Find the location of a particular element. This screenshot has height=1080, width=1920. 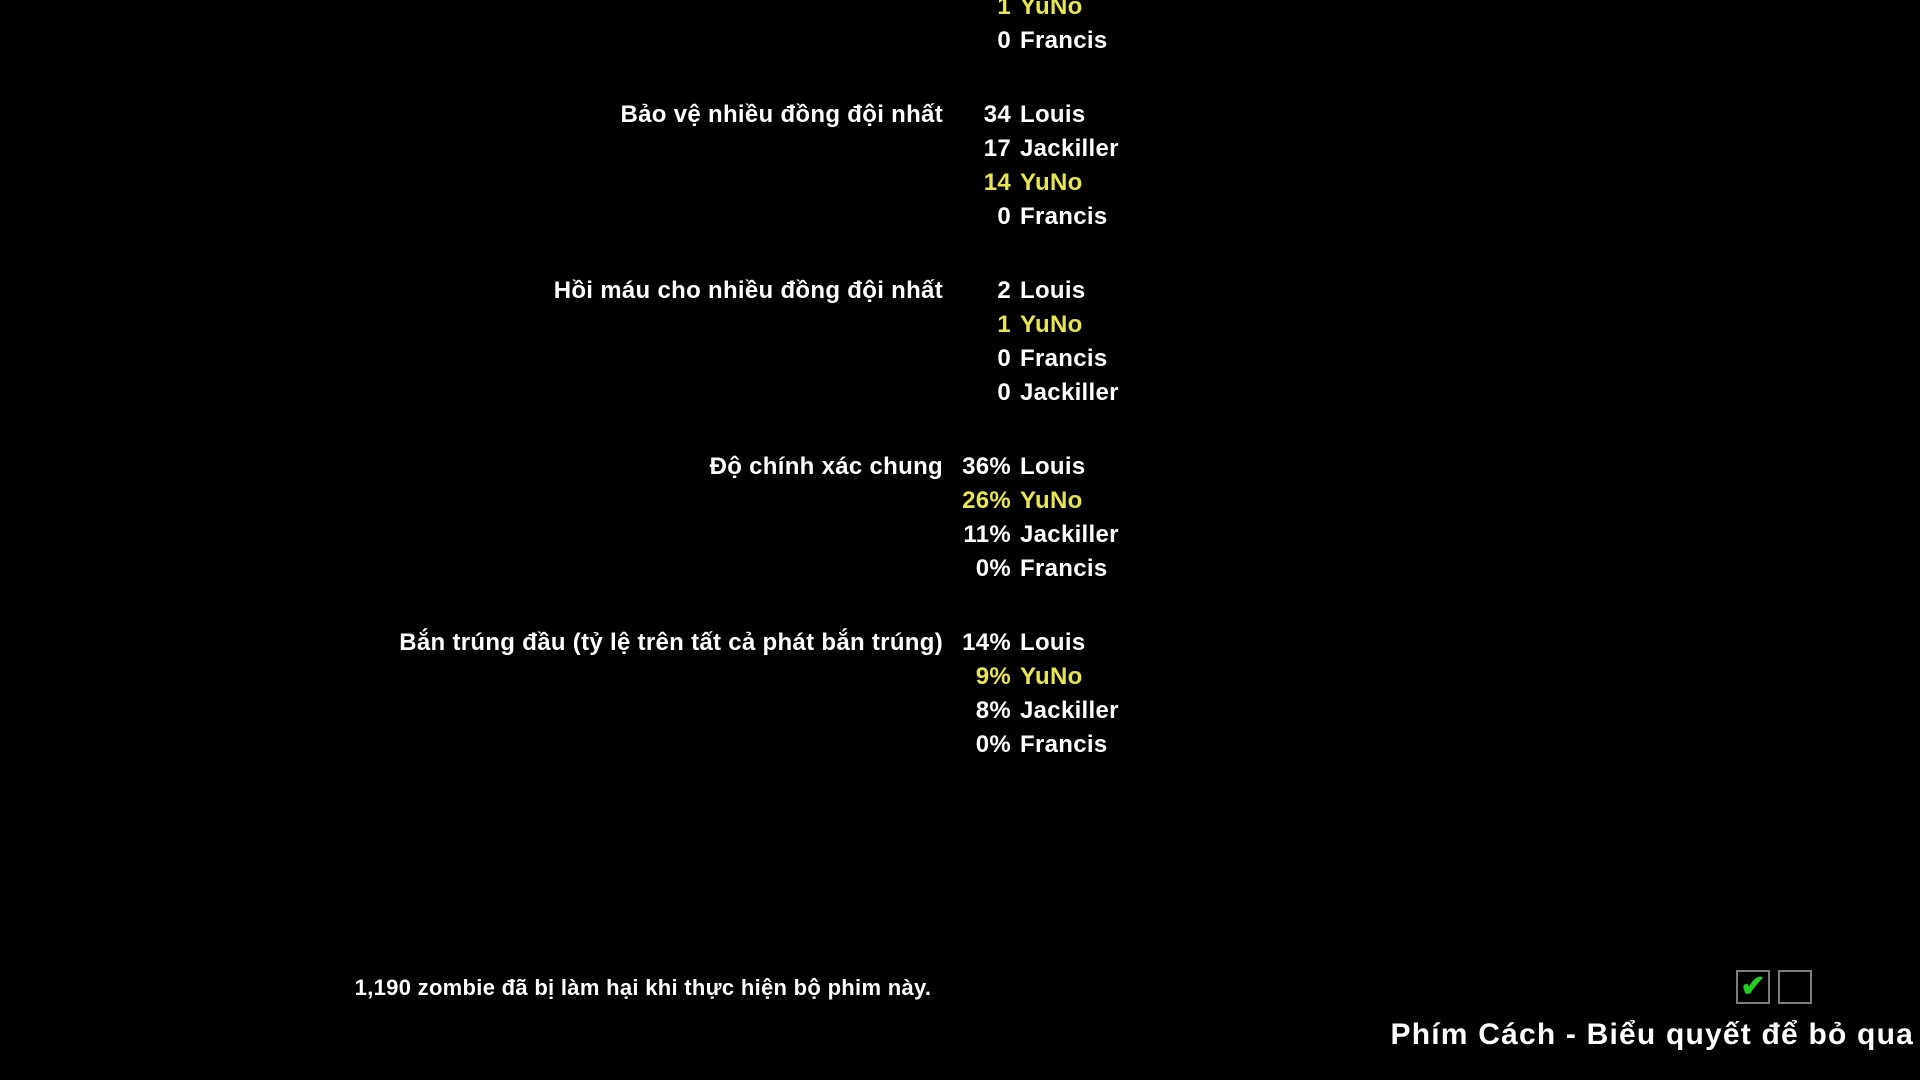

skip-vote-checkbox-group: ✔ is located at coordinates (1640, 989).